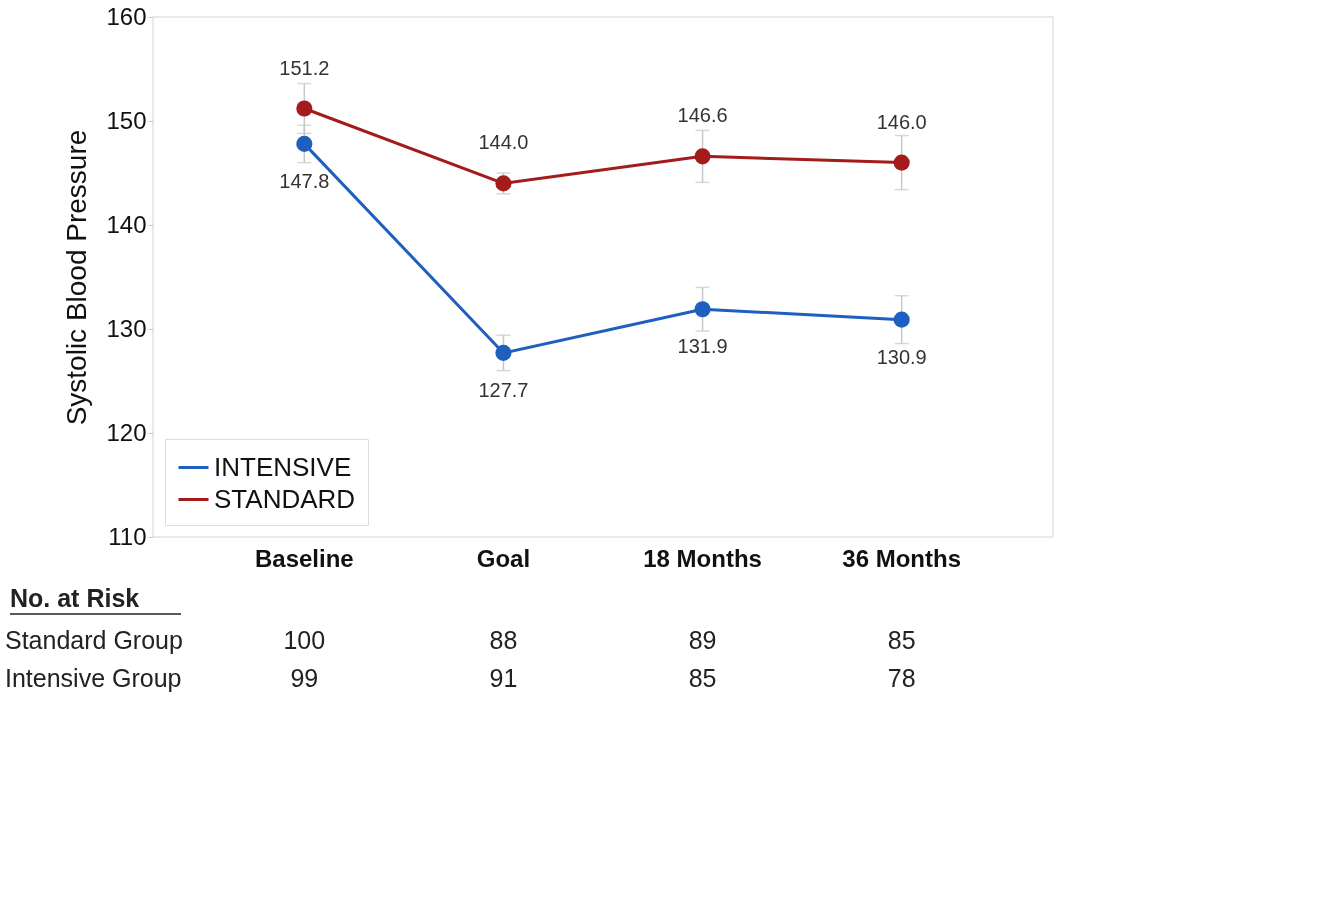 This screenshot has width=1331, height=900. Describe the element at coordinates (901, 678) in the screenshot. I see `text: 78` at that location.